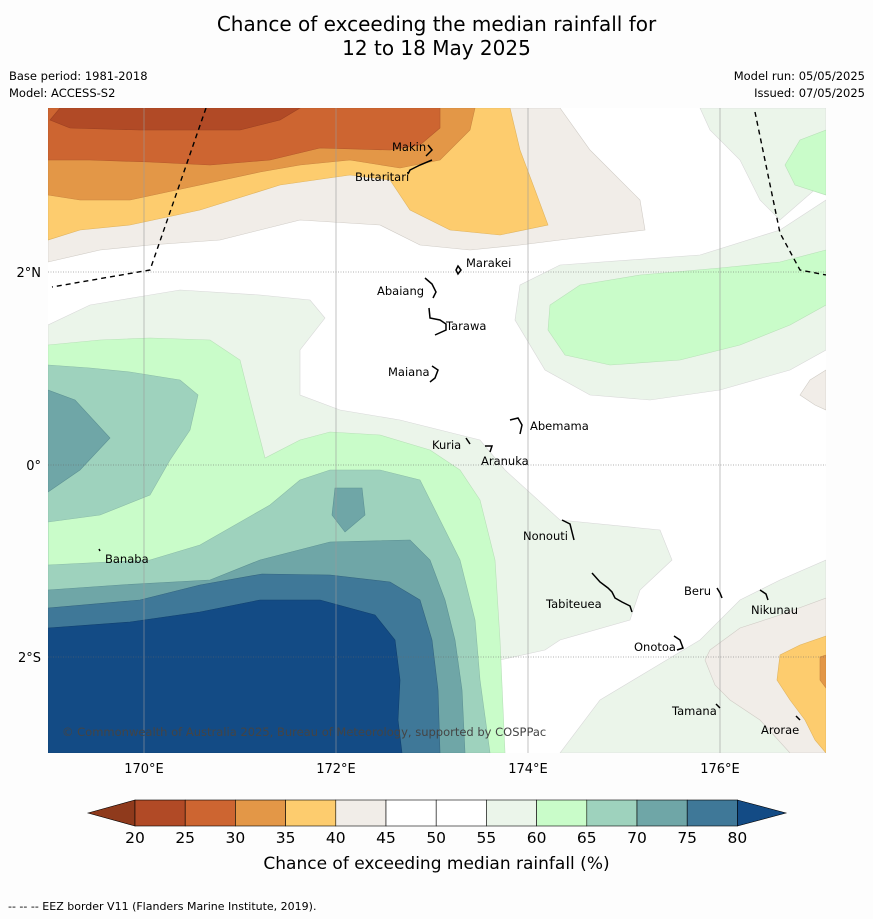 The image size is (873, 919). I want to click on label-abaiang: Abaiang, so click(400, 291).